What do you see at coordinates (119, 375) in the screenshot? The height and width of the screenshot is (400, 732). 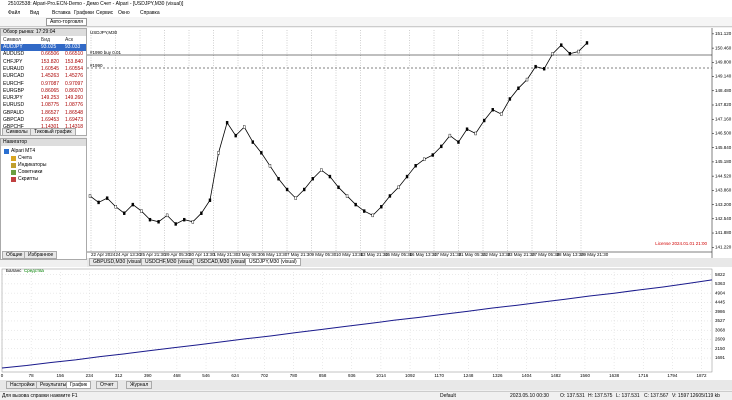 I see `x-tick-label: 312` at bounding box center [119, 375].